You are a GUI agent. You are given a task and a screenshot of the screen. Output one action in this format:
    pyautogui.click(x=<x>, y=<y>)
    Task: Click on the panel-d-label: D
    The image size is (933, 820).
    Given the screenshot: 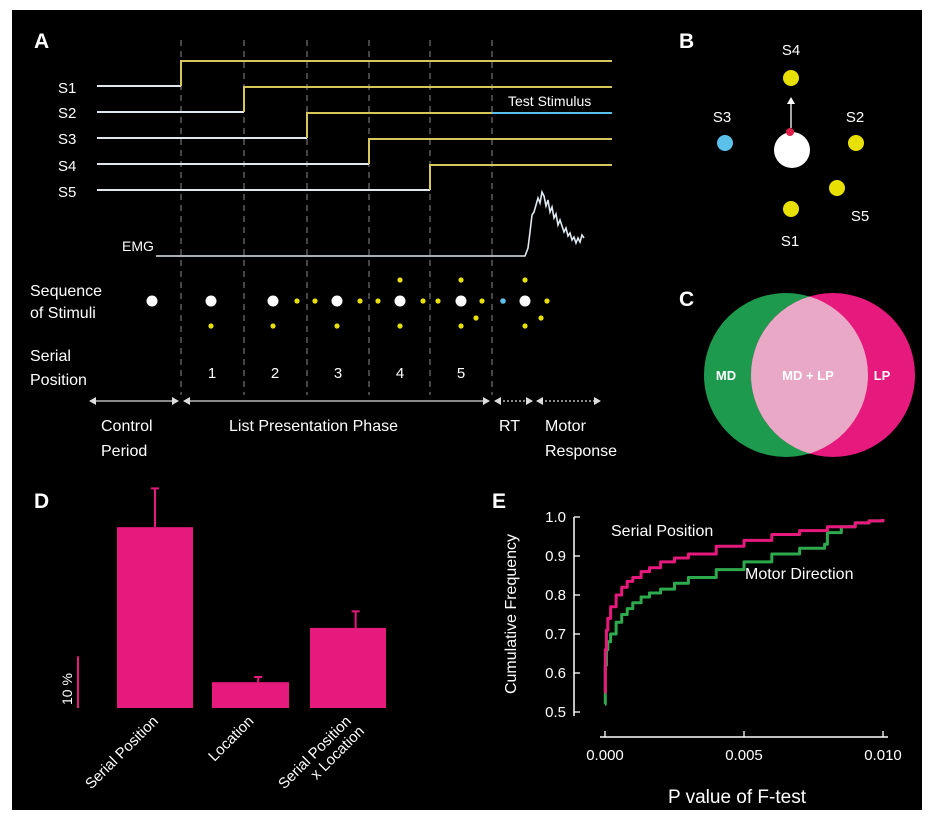 What is the action you would take?
    pyautogui.click(x=41, y=501)
    